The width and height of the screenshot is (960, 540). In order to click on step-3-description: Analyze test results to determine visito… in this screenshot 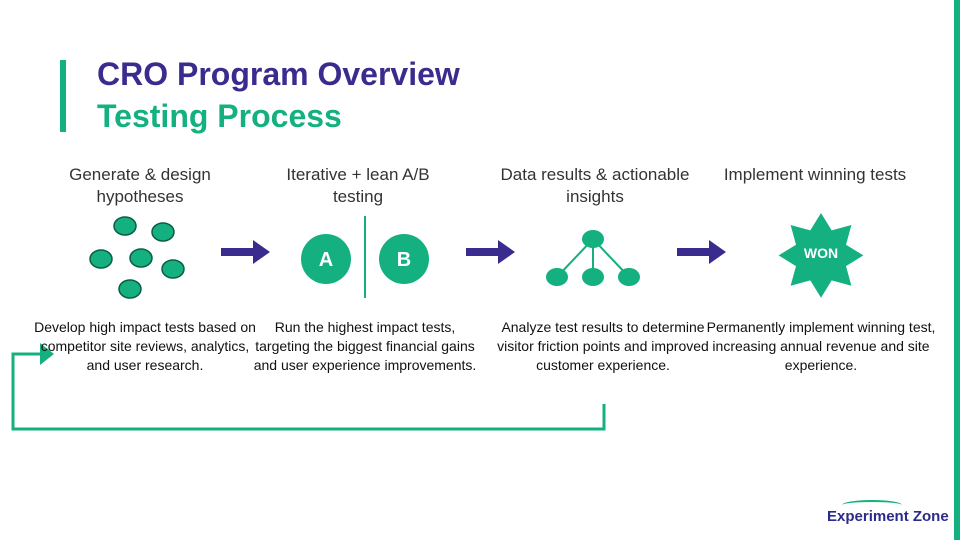, I will do `click(603, 346)`.